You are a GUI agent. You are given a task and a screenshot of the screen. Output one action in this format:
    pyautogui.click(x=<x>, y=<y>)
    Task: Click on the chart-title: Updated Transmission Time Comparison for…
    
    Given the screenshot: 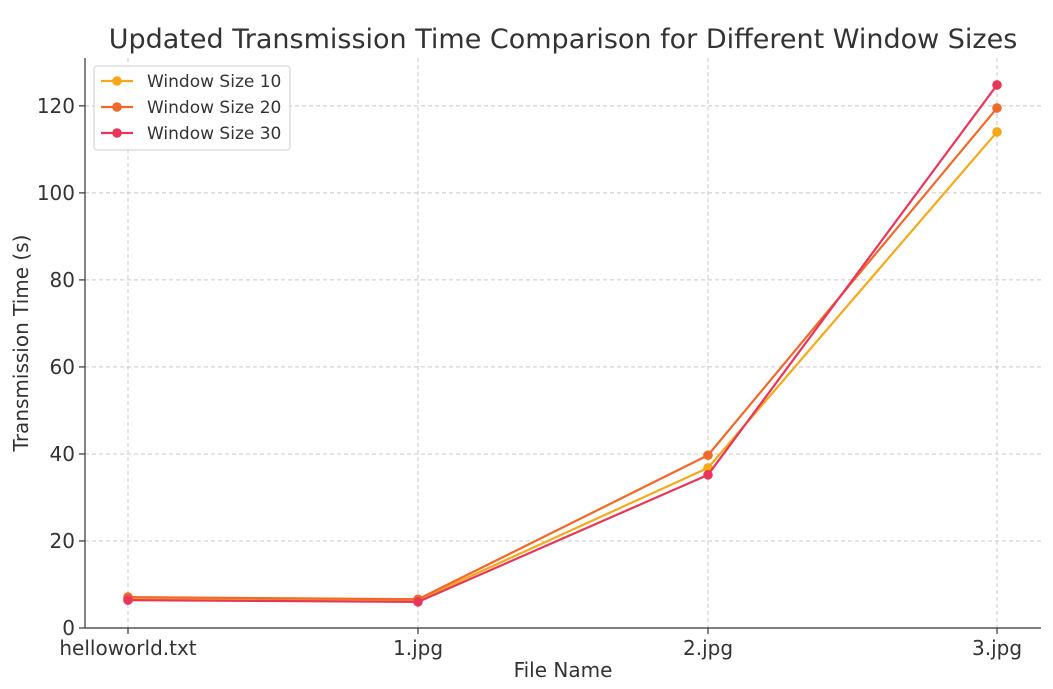 What is the action you would take?
    pyautogui.click(x=563, y=39)
    